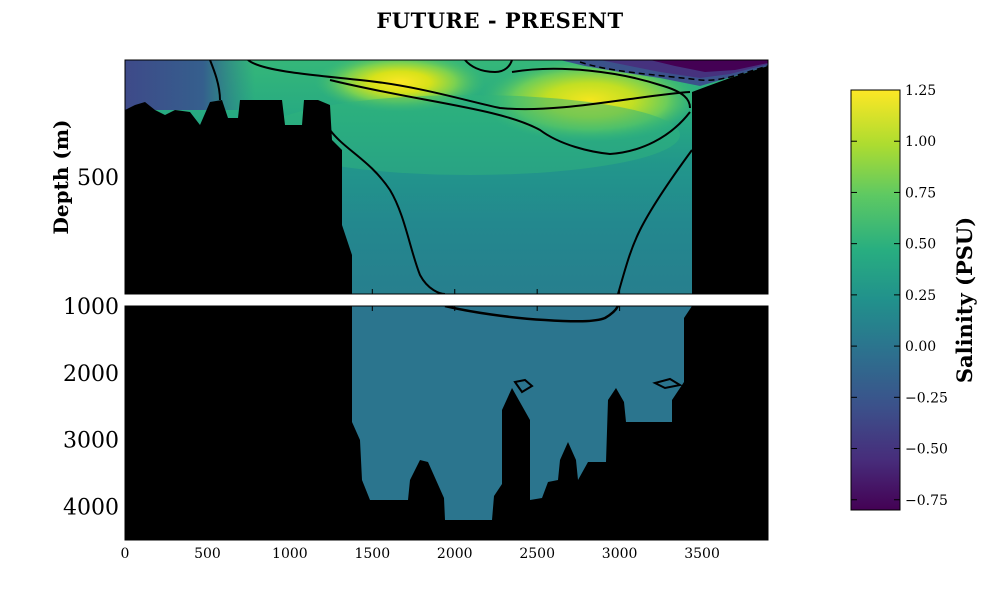  I want to click on x-tick-label: 2500, so click(537, 554).